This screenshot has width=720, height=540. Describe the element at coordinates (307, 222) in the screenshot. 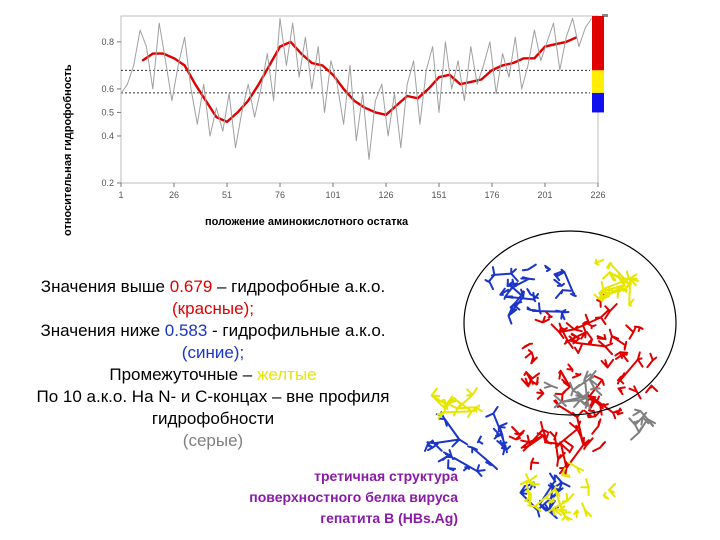

I see `x-axis-label: положение аминокислотного остатка` at that location.